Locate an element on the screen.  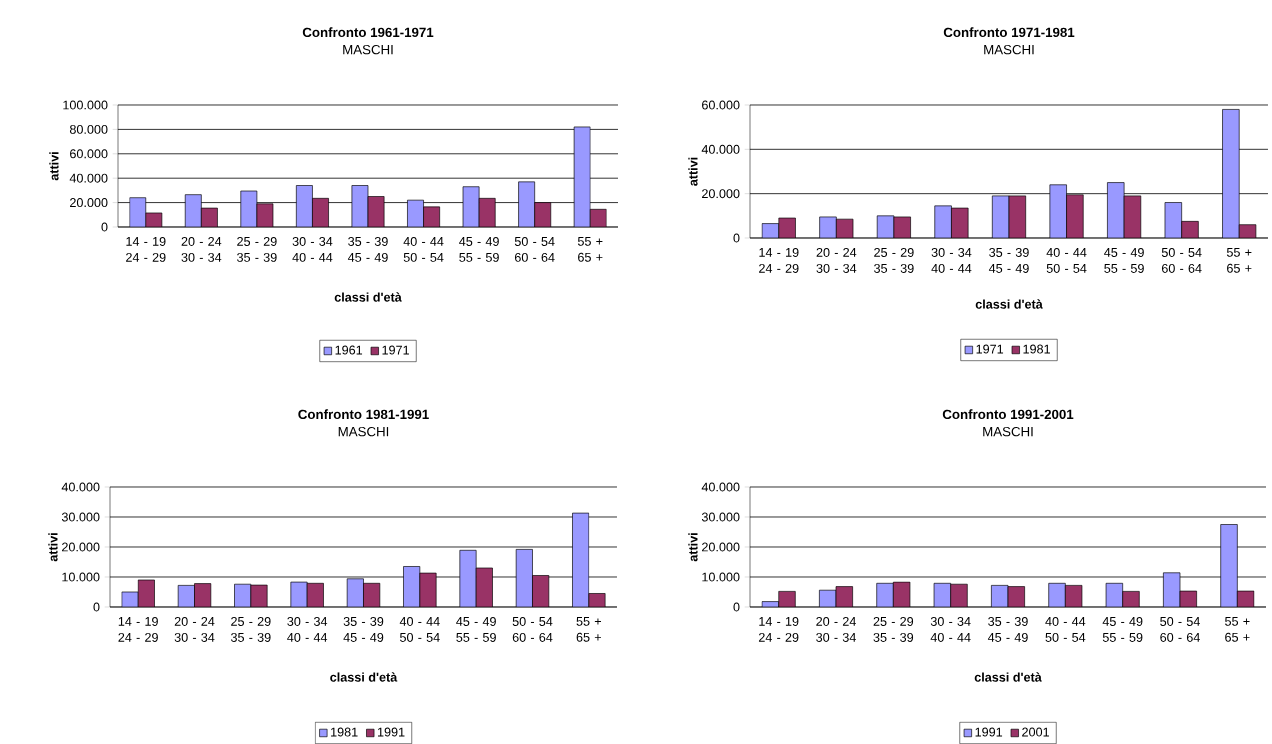
legend-label: 2001 is located at coordinates (1035, 732).